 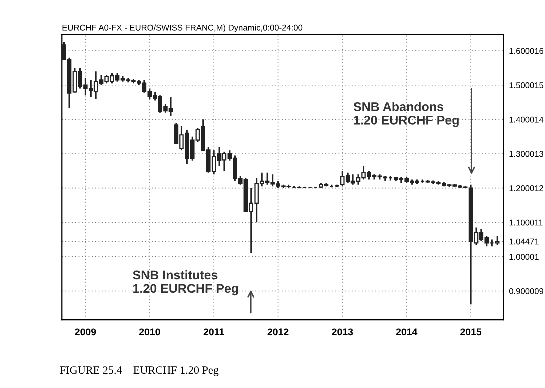 What do you see at coordinates (527, 85) in the screenshot?
I see `y-tick-label: 1.500015` at bounding box center [527, 85].